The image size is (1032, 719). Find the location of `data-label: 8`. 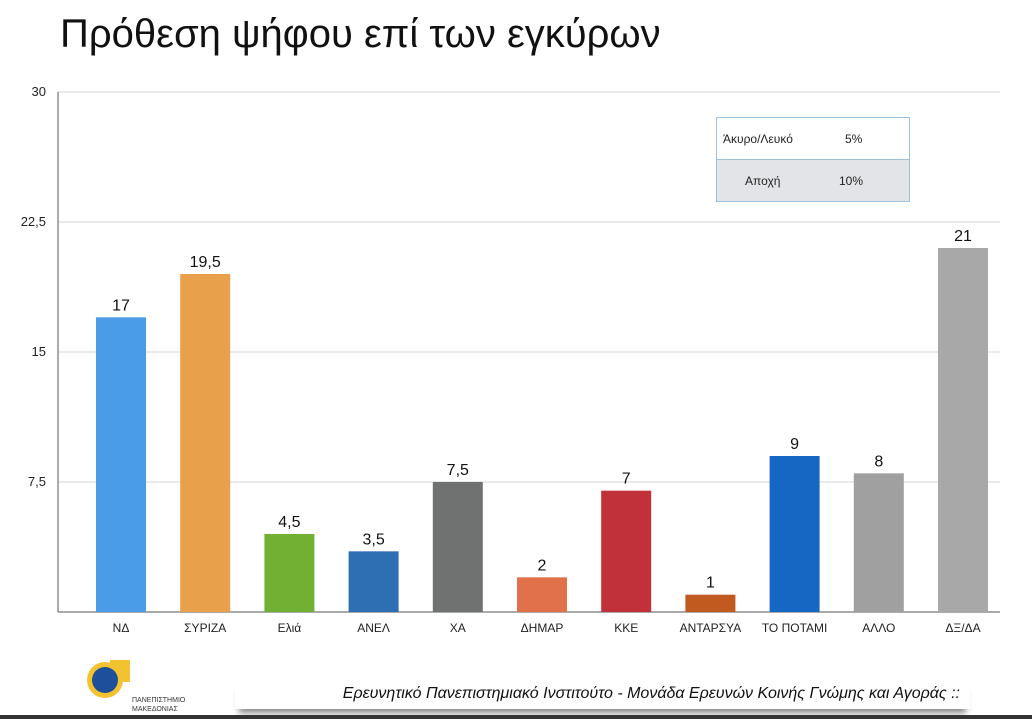

data-label: 8 is located at coordinates (878, 461).